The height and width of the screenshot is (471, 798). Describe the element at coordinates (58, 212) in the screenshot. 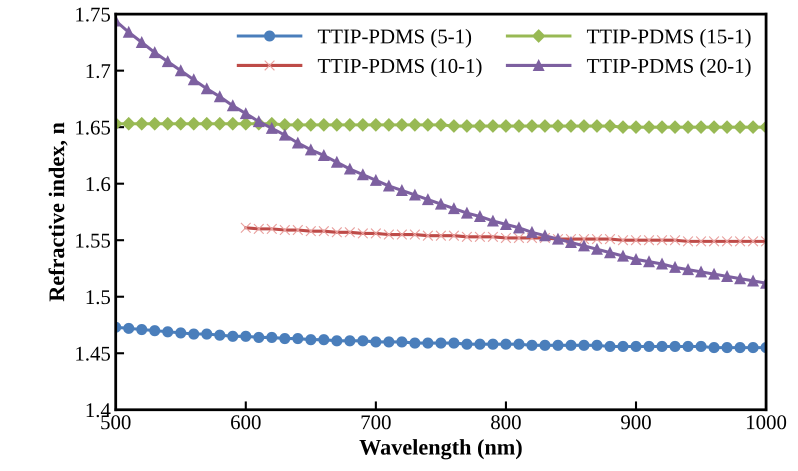

I see `y-axis-title: Refractive index, n` at that location.